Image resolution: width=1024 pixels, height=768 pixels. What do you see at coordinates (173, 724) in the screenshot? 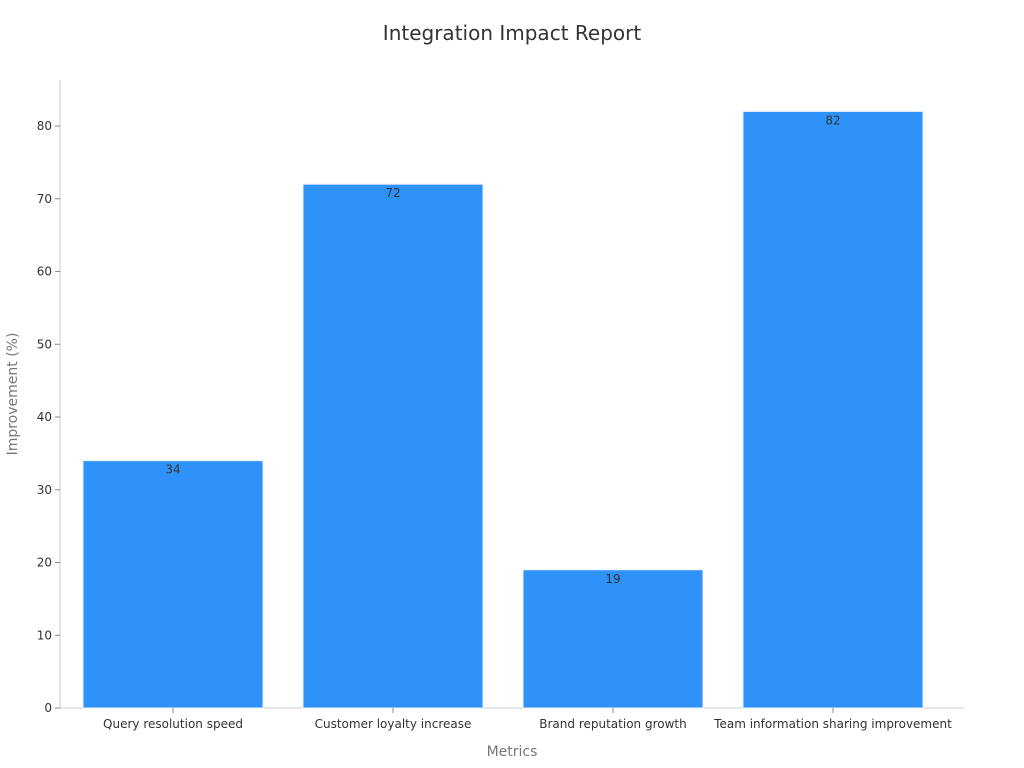
I see `x-tick-label: Query resolution speed` at bounding box center [173, 724].